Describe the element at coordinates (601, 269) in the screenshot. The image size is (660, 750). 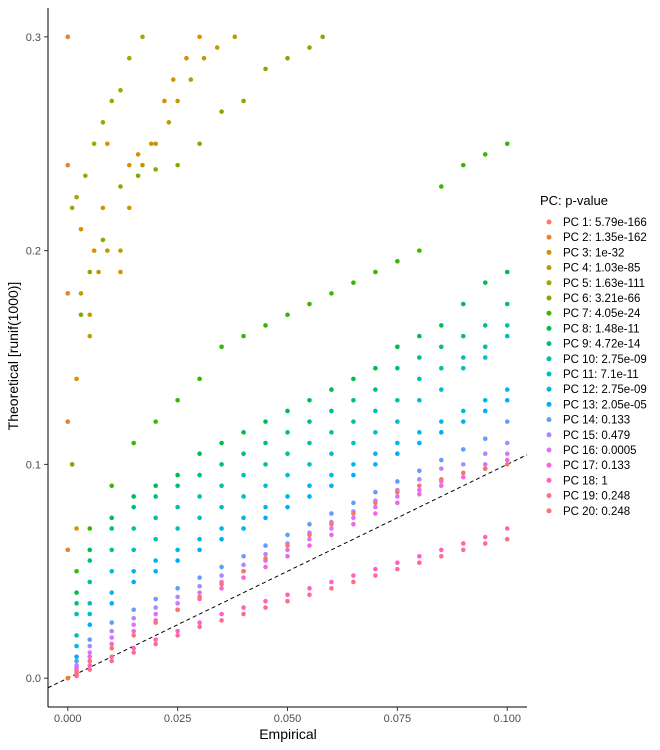
I see `legend-label: PC 4: 1.03e-85` at that location.